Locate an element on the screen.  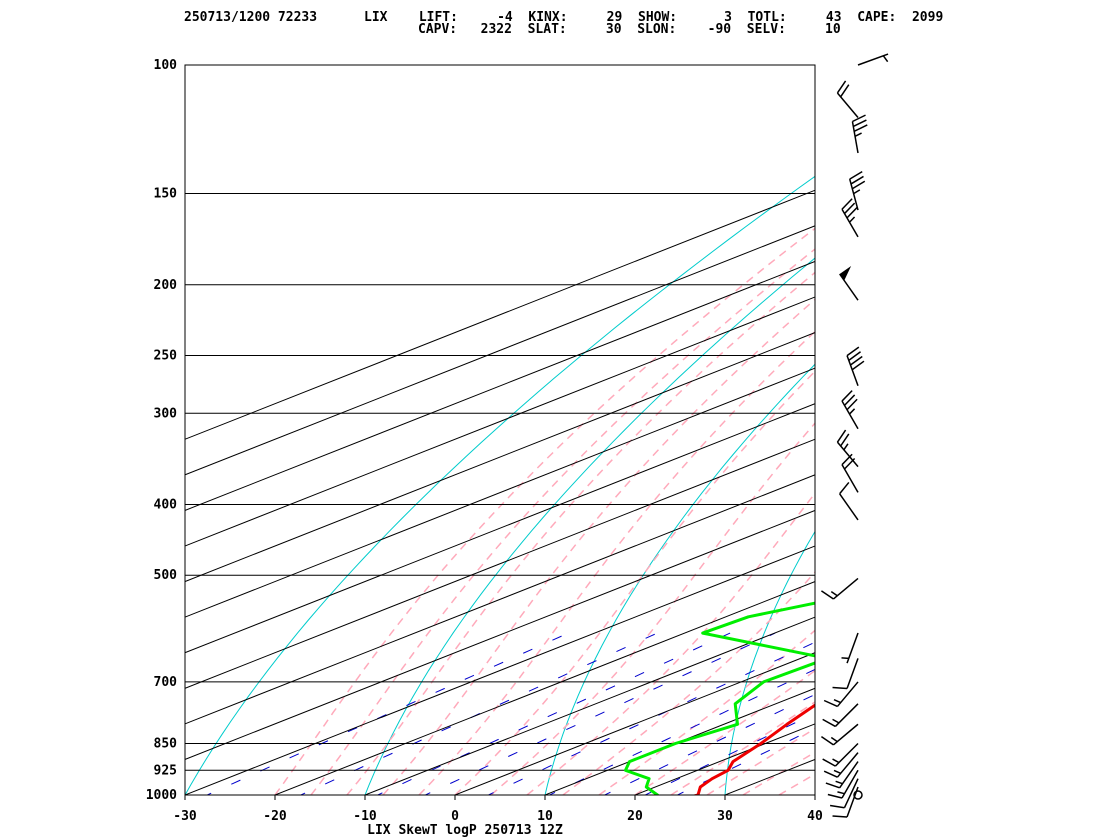
header-value-lift: -4 is located at coordinates (497, 17).